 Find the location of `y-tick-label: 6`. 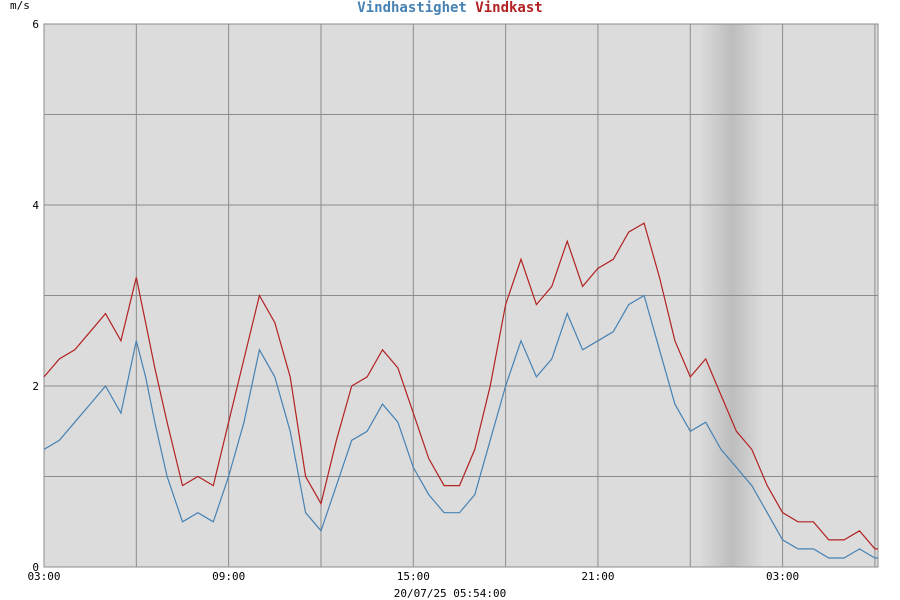

y-tick-label: 6 is located at coordinates (35, 24).